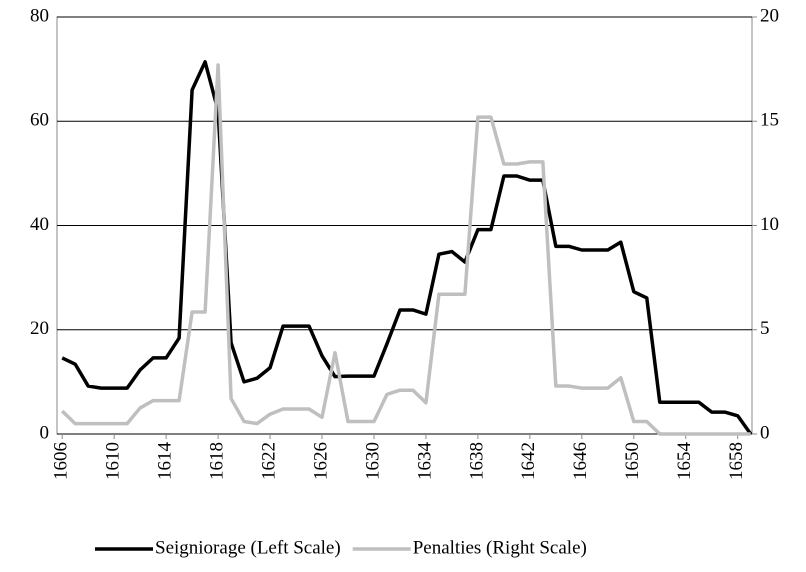  What do you see at coordinates (39, 15) in the screenshot?
I see `y-tick-label: 80` at bounding box center [39, 15].